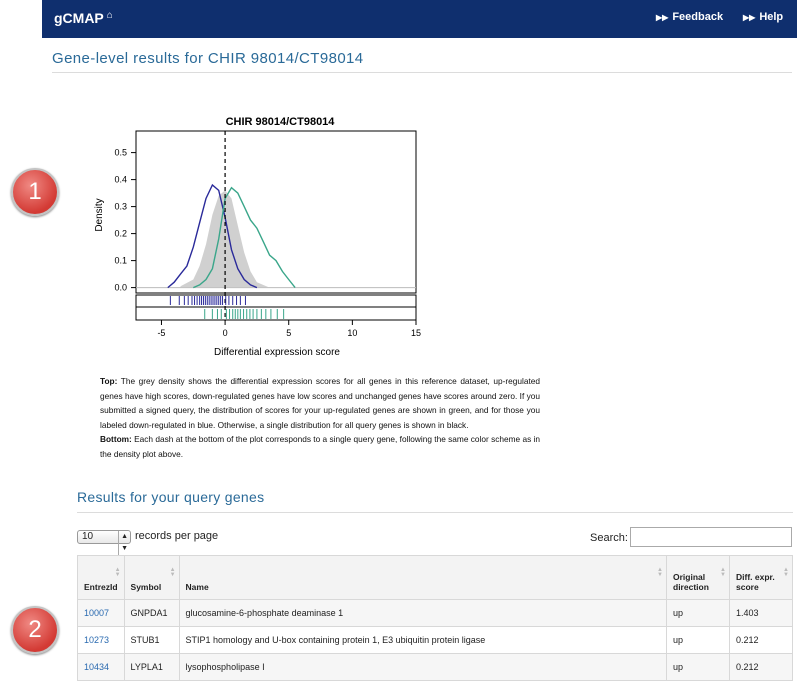 This screenshot has width=797, height=683. What do you see at coordinates (423, 577) in the screenshot?
I see `column-header-name: Name ▲ ▼` at bounding box center [423, 577].